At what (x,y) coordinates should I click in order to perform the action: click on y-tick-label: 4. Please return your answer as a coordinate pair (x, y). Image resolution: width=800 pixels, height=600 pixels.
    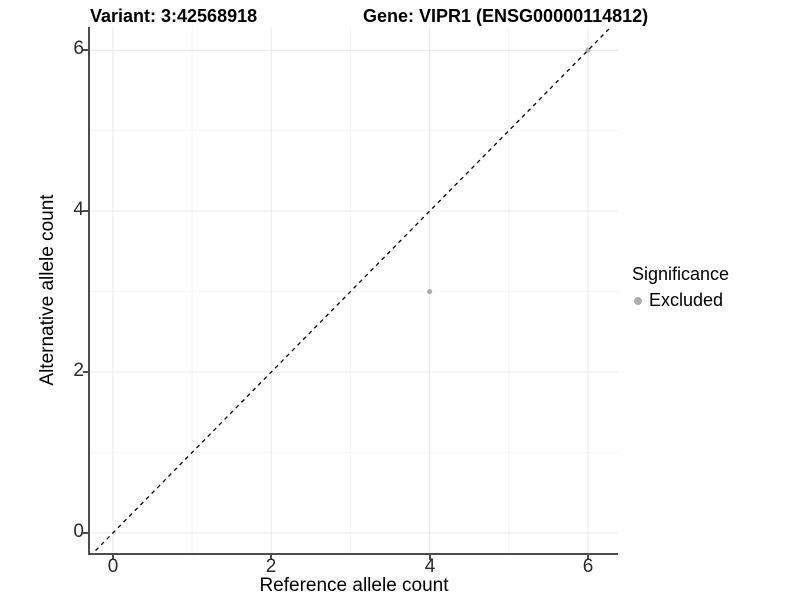
    Looking at the image, I should click on (78, 209).